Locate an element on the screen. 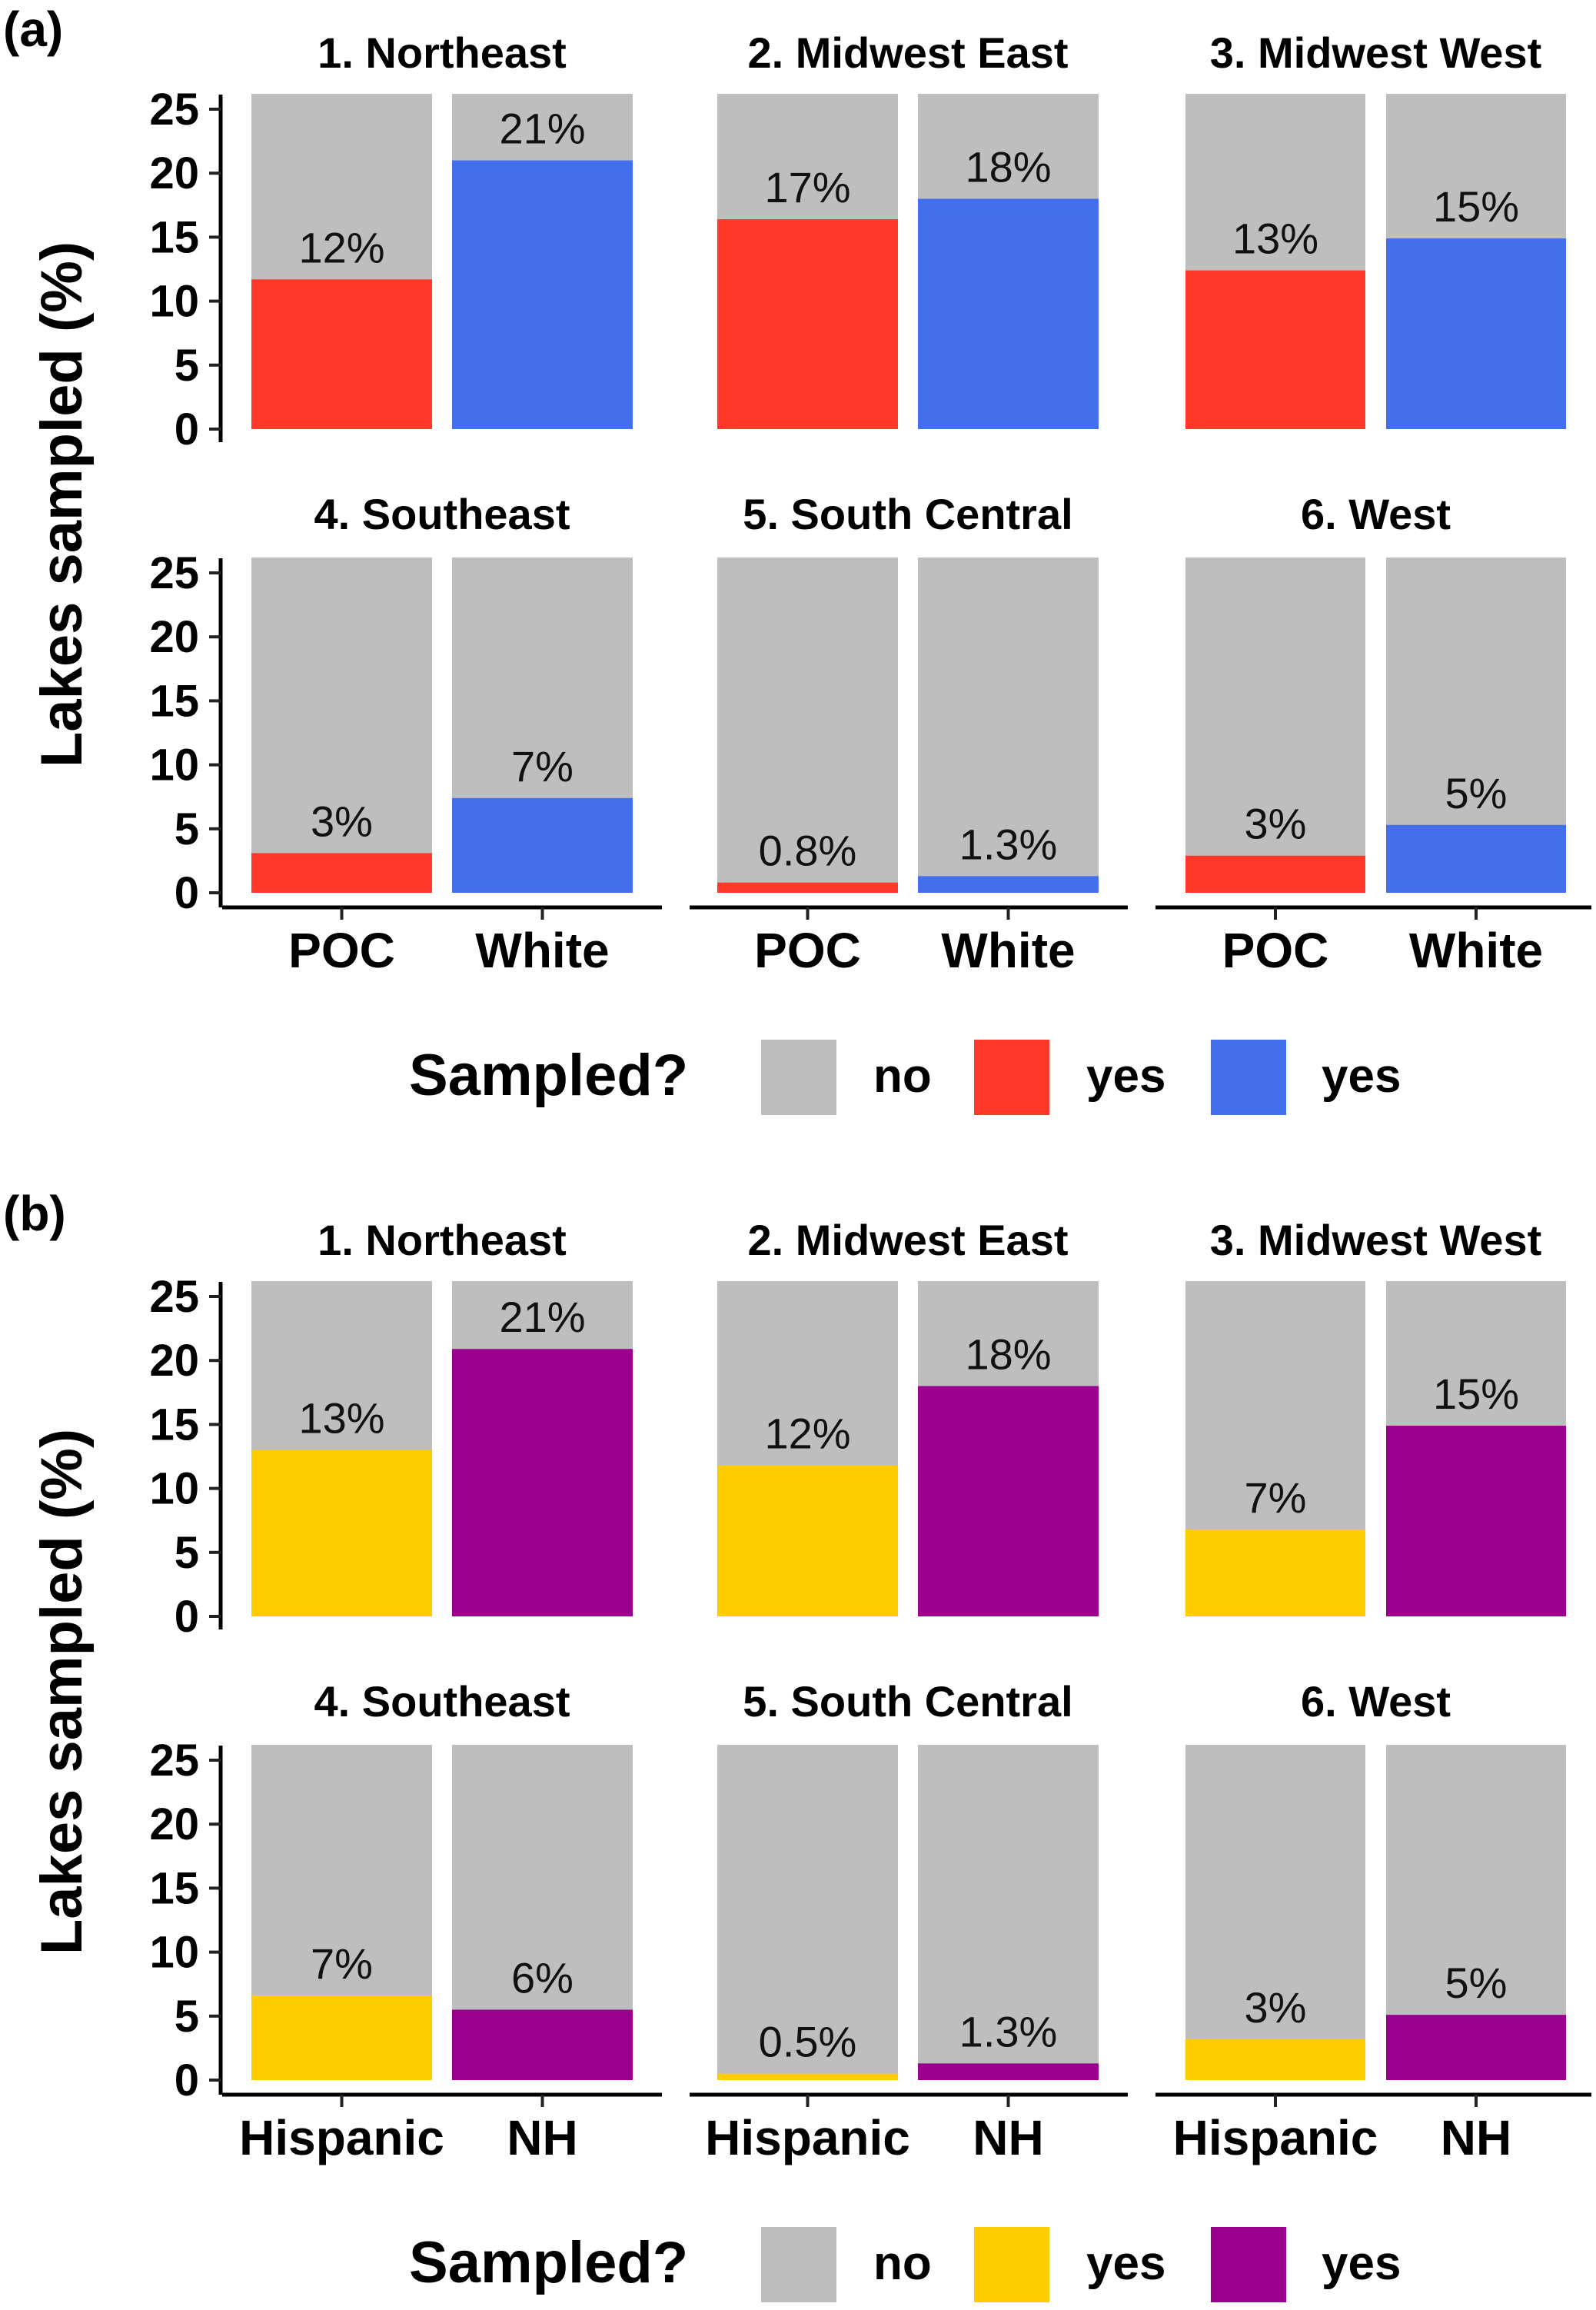 The height and width of the screenshot is (2310, 1596). facet-title: 3. Midwest West is located at coordinates (1376, 53).